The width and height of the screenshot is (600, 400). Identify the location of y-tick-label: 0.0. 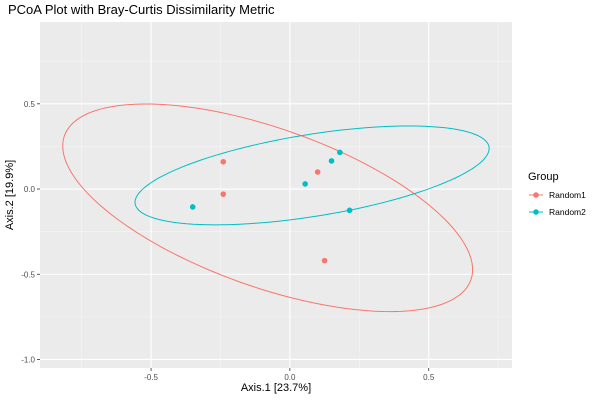
(30, 189).